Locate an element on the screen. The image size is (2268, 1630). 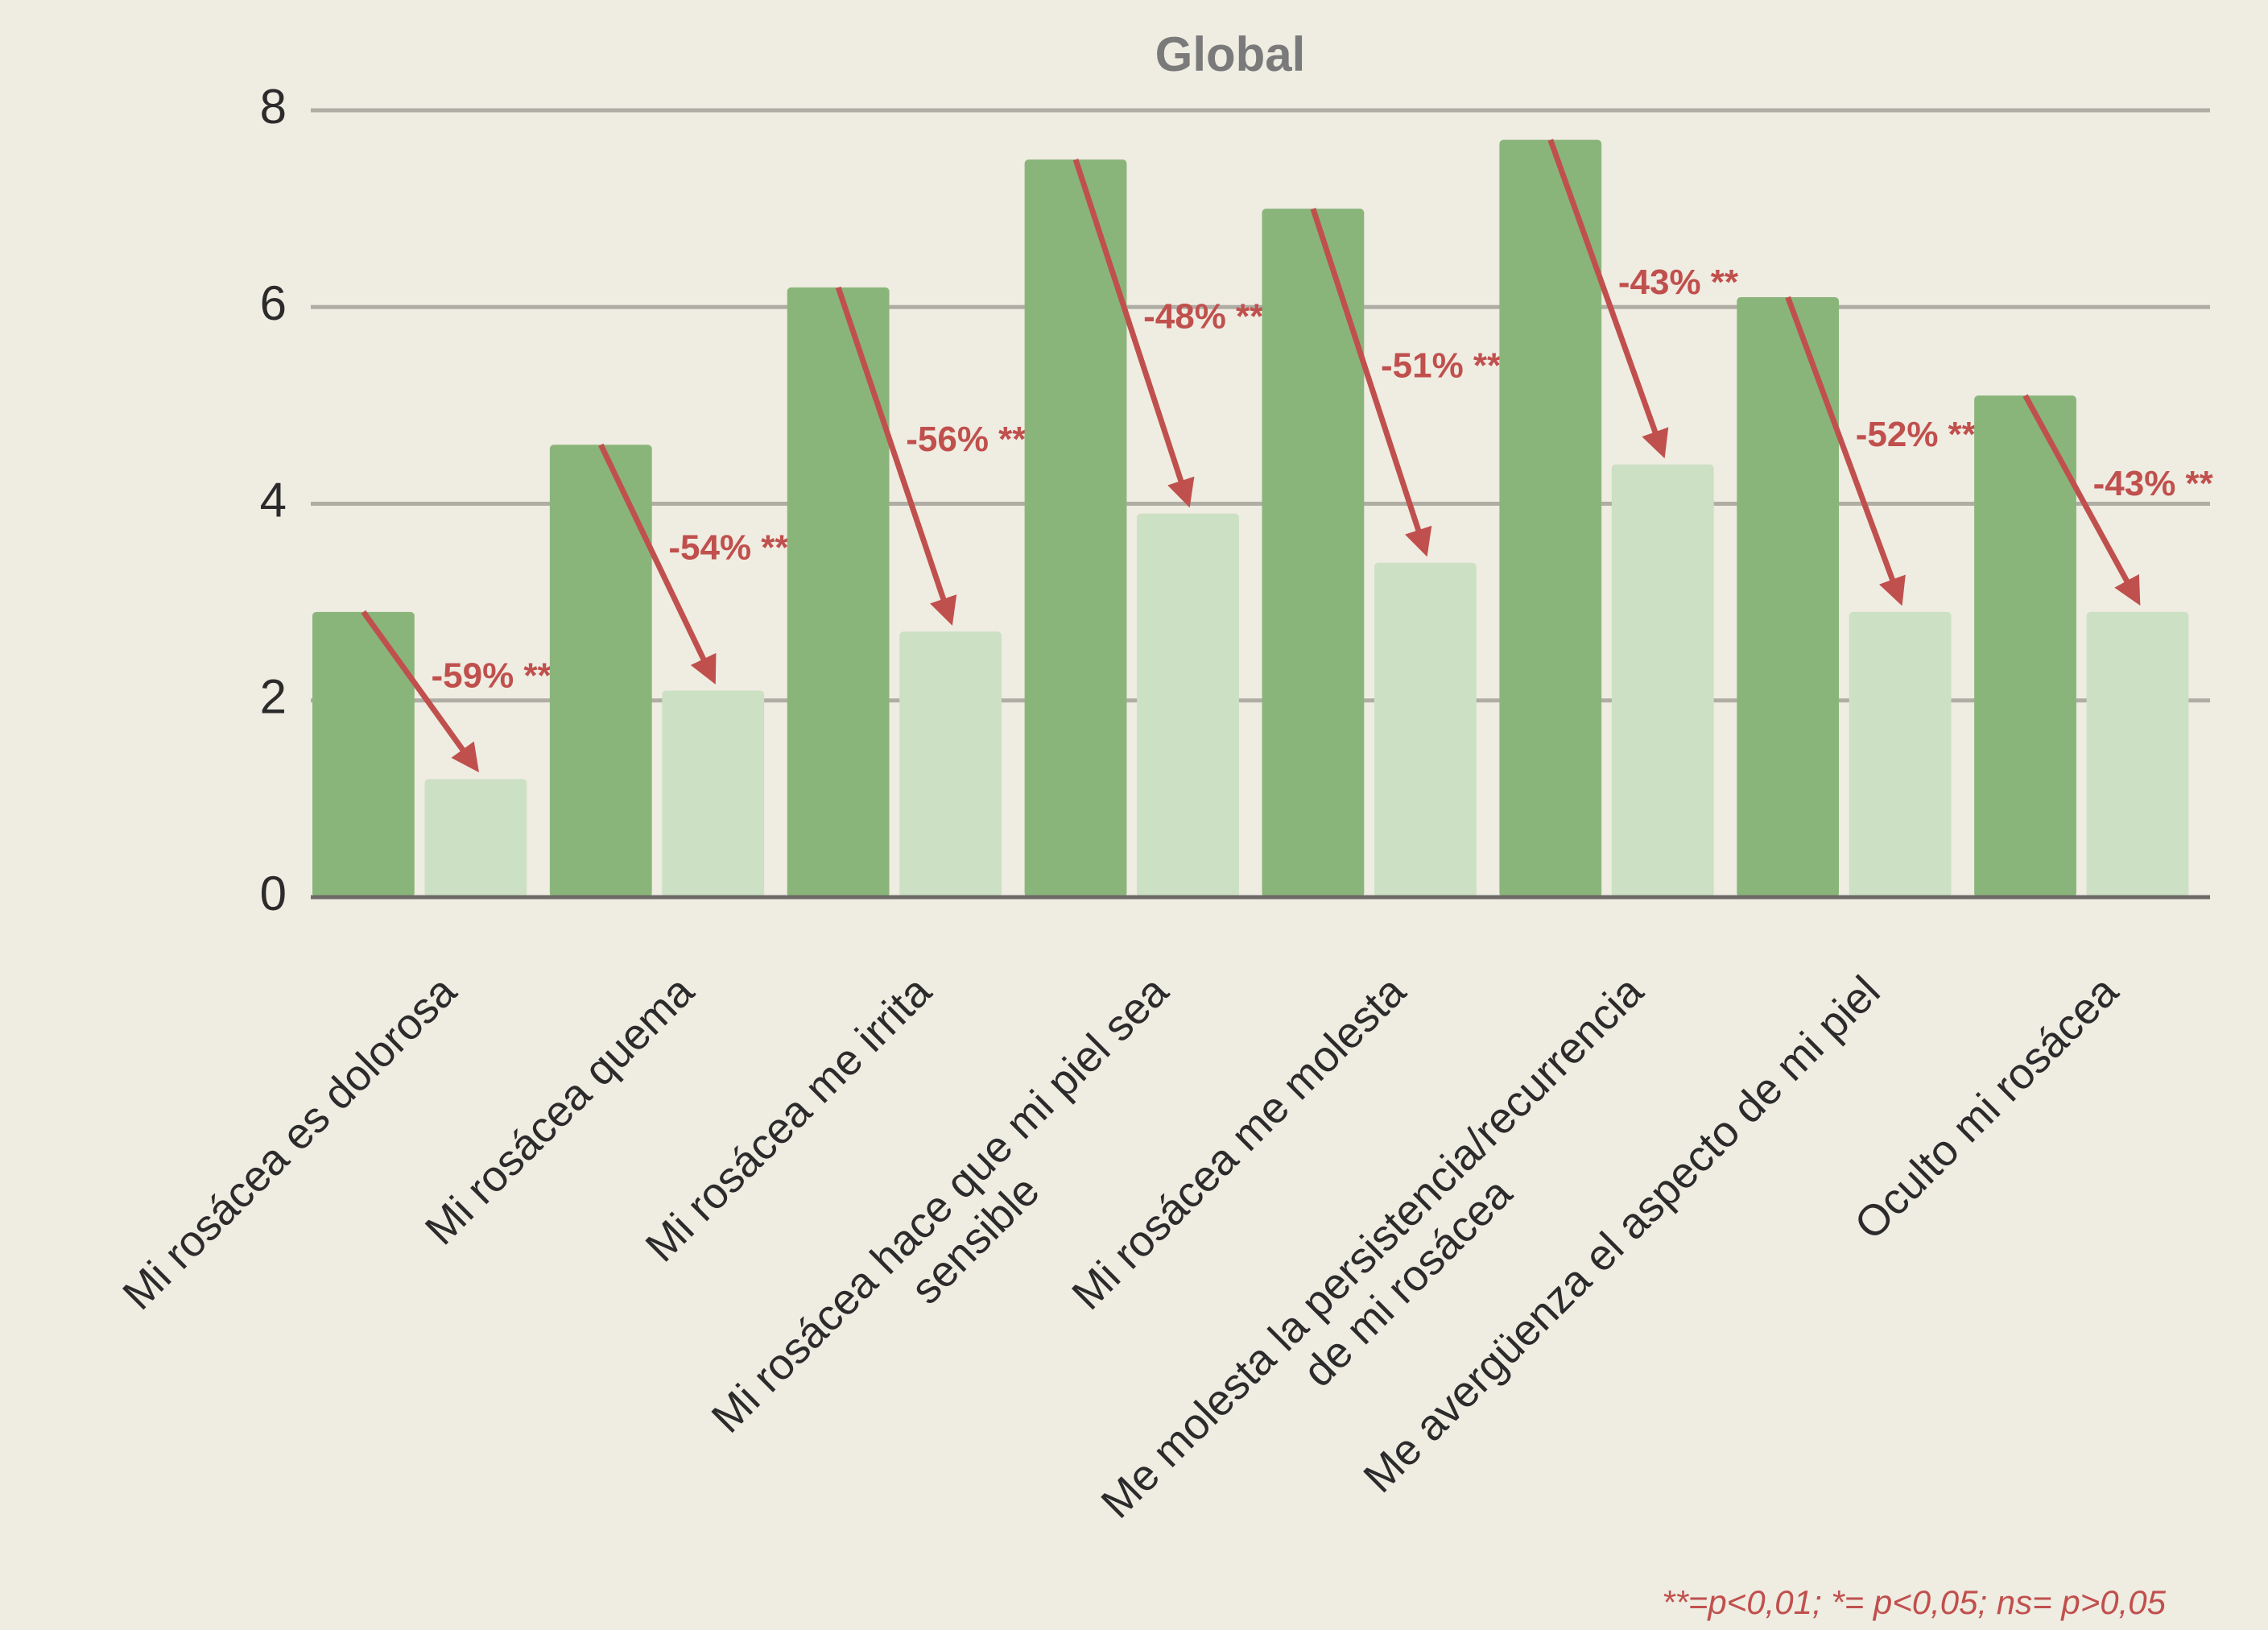
change-label: -51% ** is located at coordinates (1441, 366).